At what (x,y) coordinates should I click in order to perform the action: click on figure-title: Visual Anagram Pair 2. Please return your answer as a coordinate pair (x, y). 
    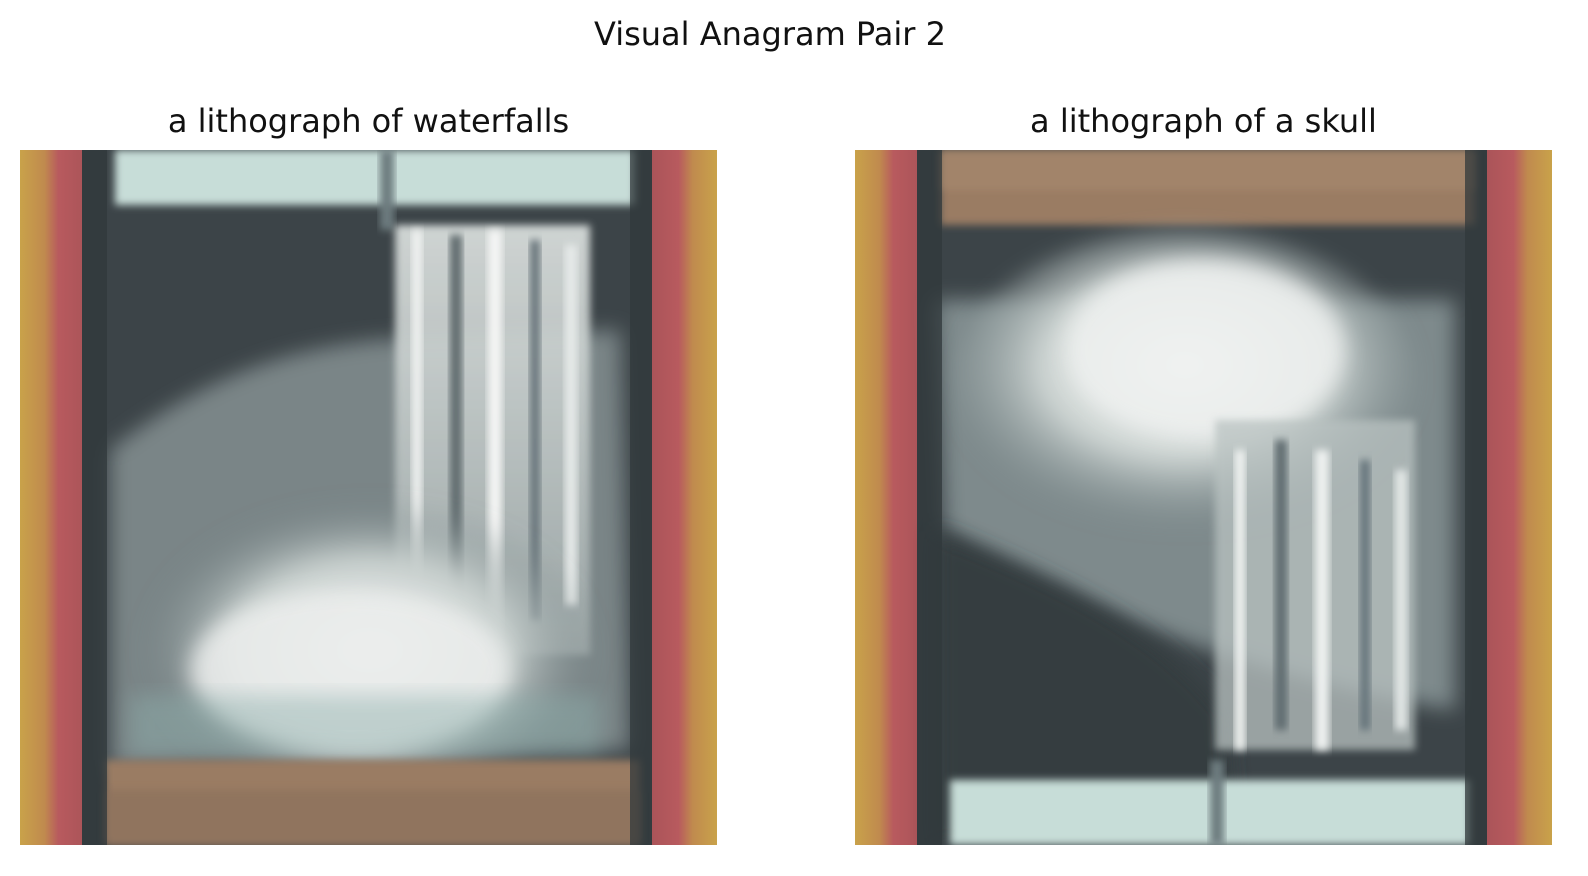
    Looking at the image, I should click on (770, 34).